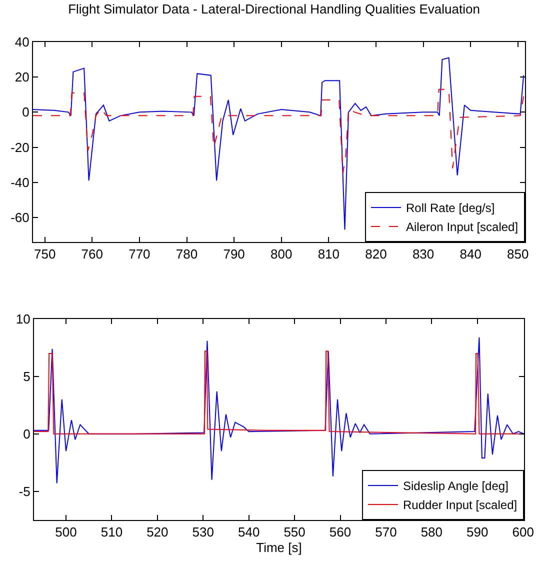 The image size is (548, 572). Describe the element at coordinates (20, 217) in the screenshot. I see `y-tick-label: -60` at that location.